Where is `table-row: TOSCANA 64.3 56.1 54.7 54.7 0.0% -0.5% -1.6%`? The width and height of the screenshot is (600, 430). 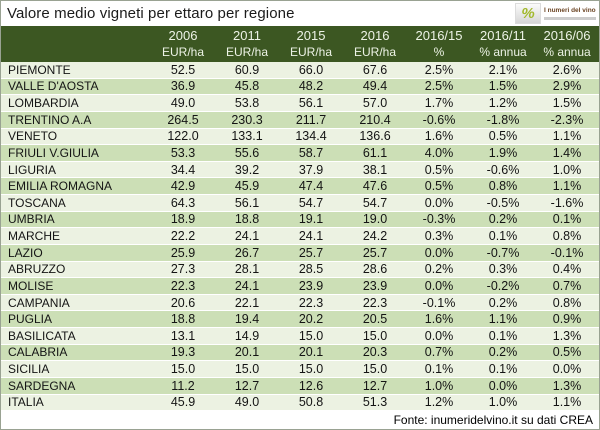
table-row: TOSCANA 64.3 56.1 54.7 54.7 0.0% -0.5% -1.6% is located at coordinates (300, 203).